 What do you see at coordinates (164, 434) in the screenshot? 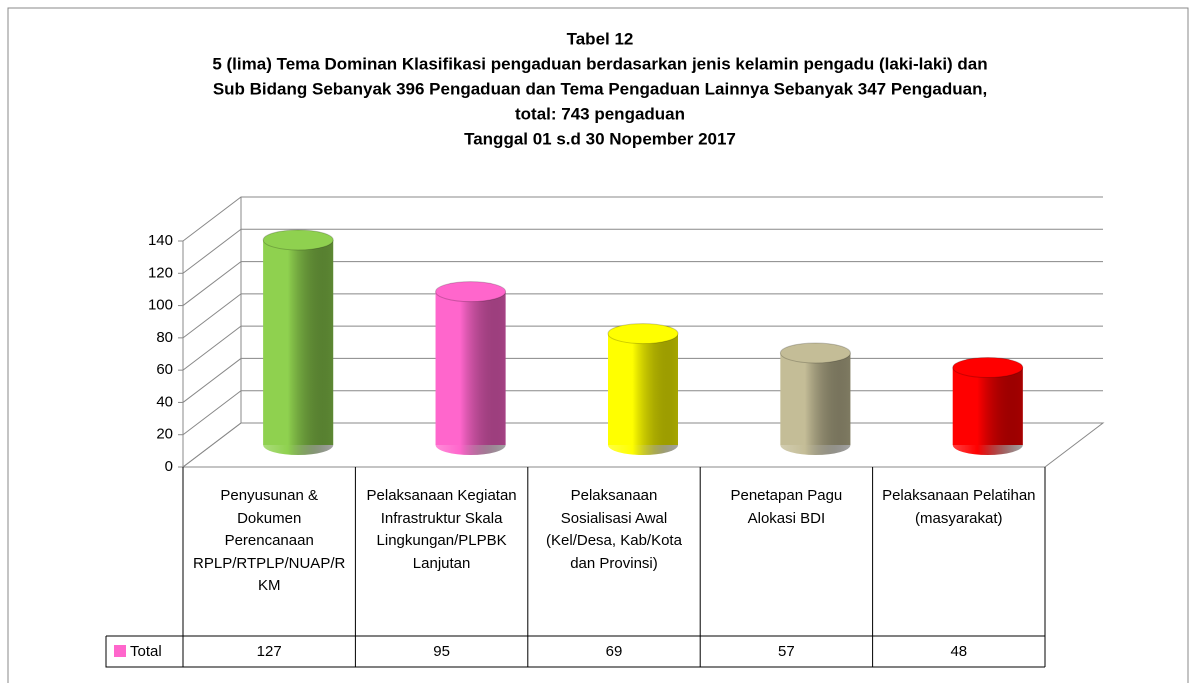
I see `y-tick-label: 20` at bounding box center [164, 434].